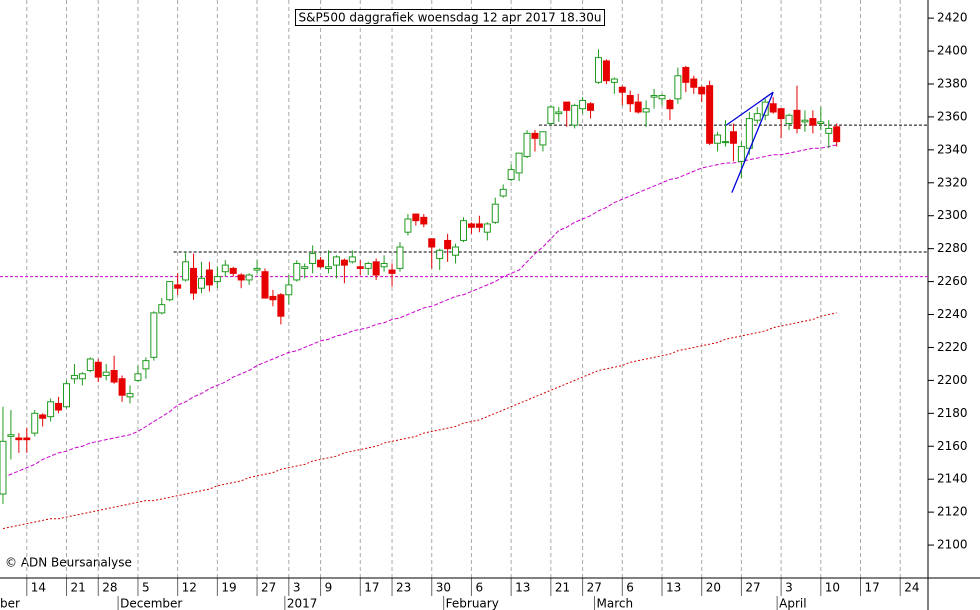 The height and width of the screenshot is (610, 980). What do you see at coordinates (189, 588) in the screenshot?
I see `x-tick-label: 12` at bounding box center [189, 588].